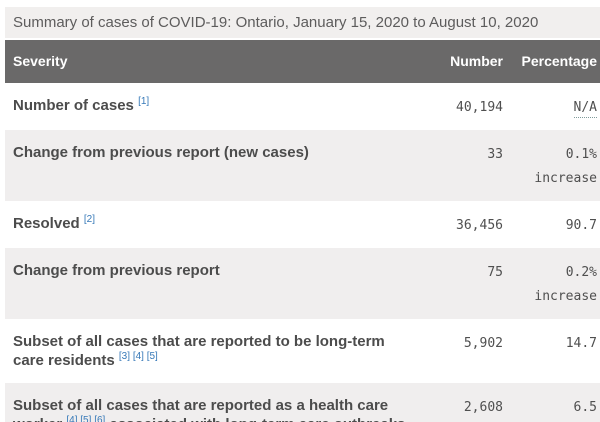 The height and width of the screenshot is (422, 600). What do you see at coordinates (581, 343) in the screenshot?
I see `percentage-value: 14.7` at bounding box center [581, 343].